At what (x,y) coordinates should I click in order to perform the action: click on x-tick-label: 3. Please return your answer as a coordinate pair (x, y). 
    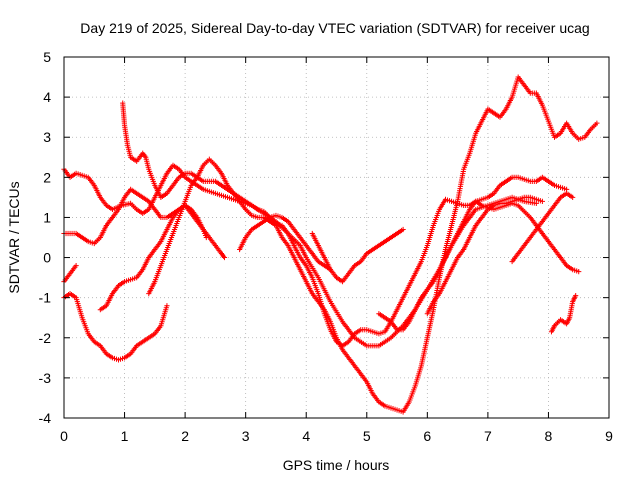
    Looking at the image, I should click on (246, 436).